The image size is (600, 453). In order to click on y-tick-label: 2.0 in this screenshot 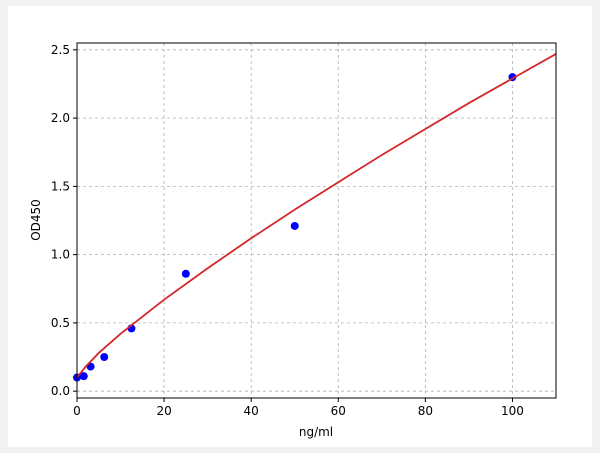, I will do `click(60, 118)`.